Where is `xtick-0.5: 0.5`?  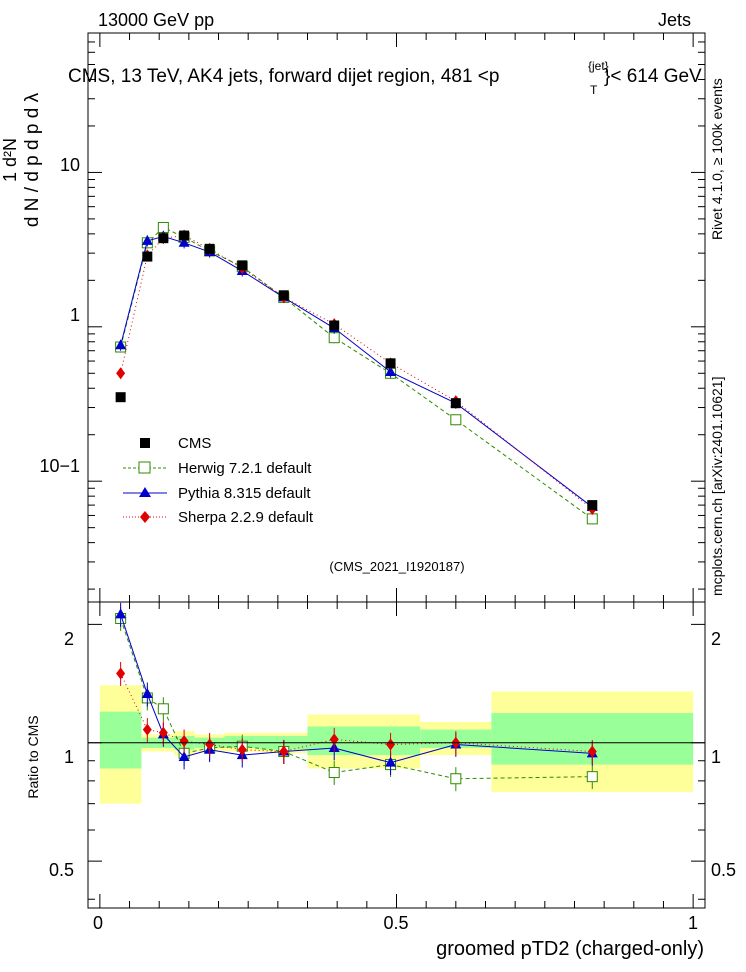
xtick-0.5: 0.5 is located at coordinates (395, 923).